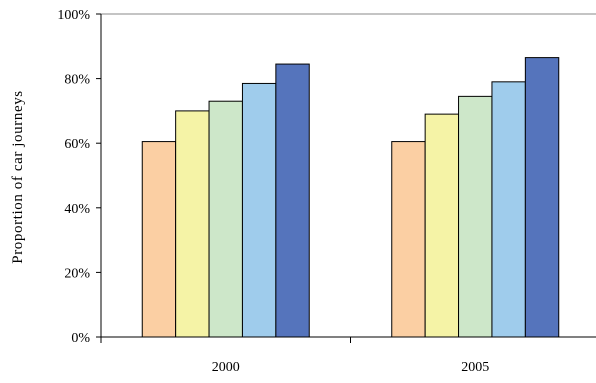 This screenshot has width=596, height=383. Describe the element at coordinates (475, 367) in the screenshot. I see `x-tick-label: 2005` at that location.